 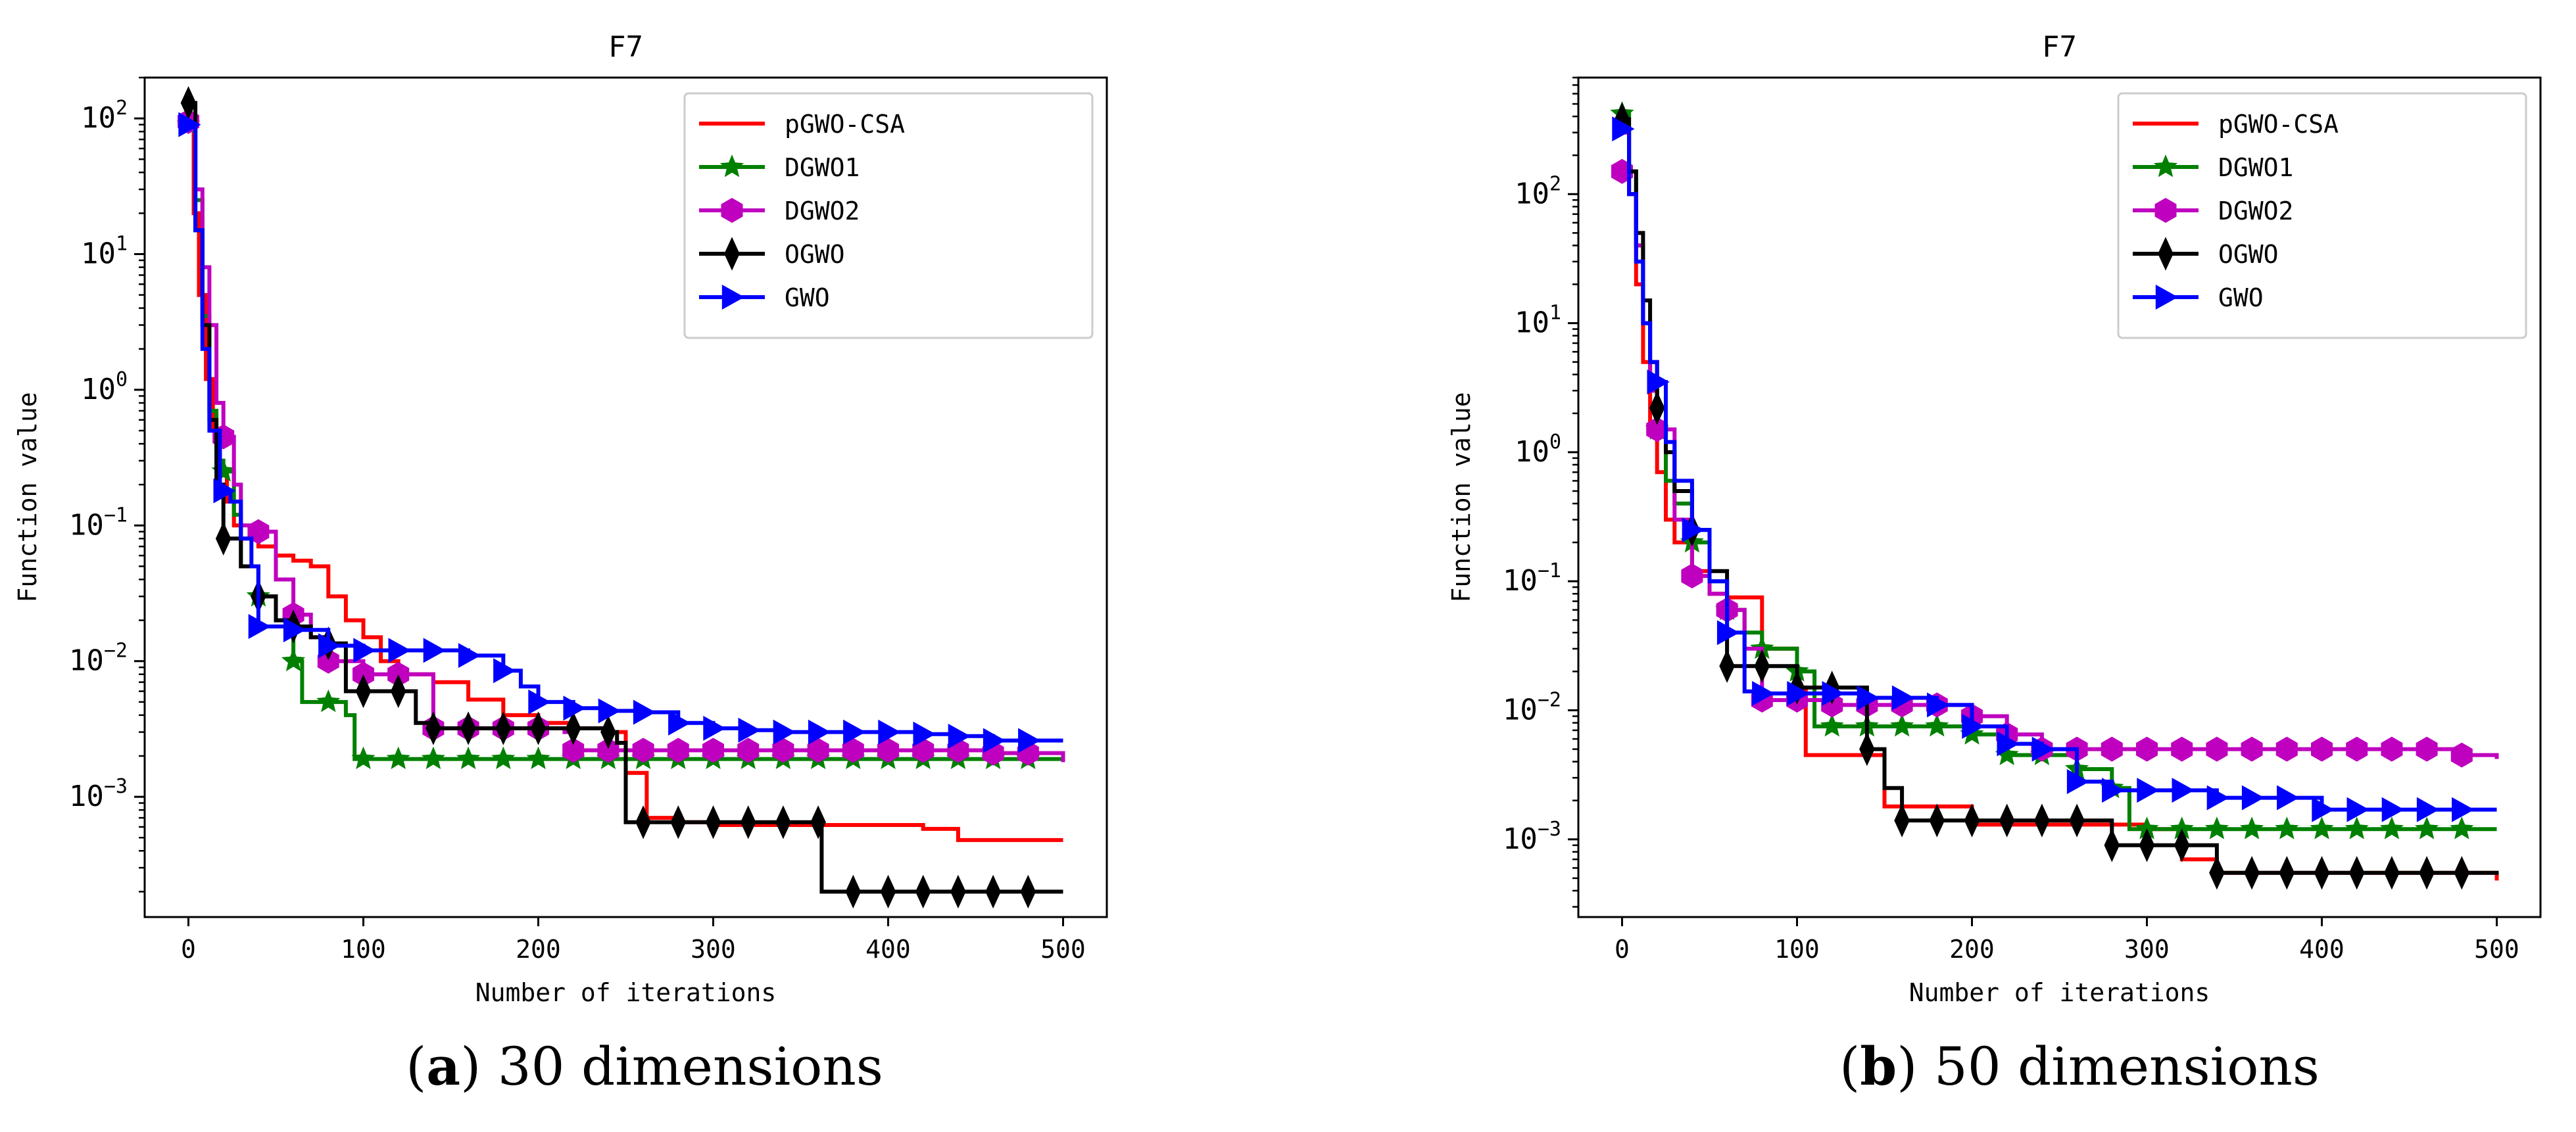 What do you see at coordinates (807, 297) in the screenshot?
I see `legend-label: GWO` at bounding box center [807, 297].